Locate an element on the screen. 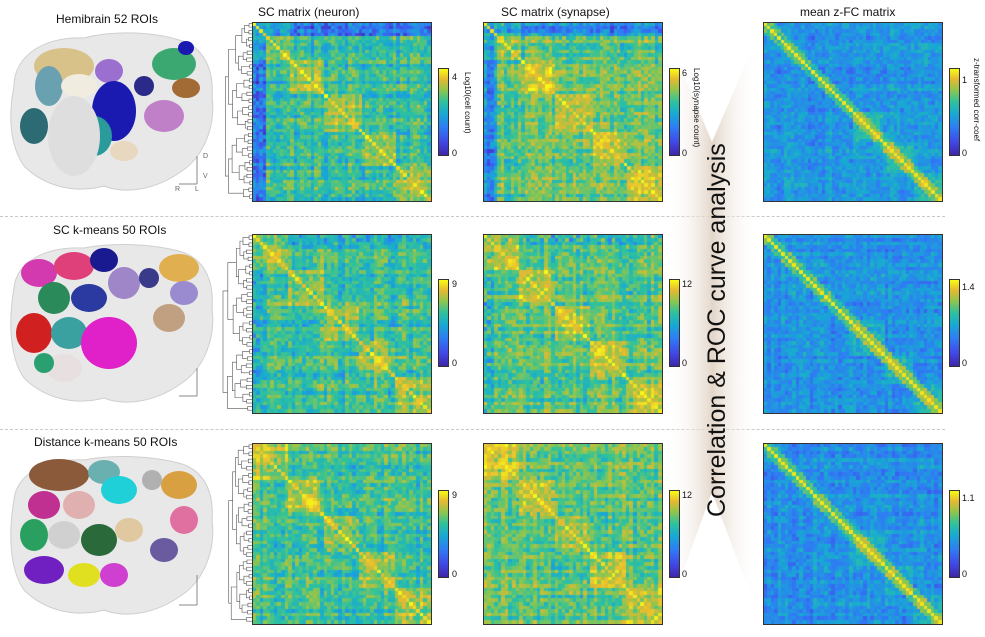 This screenshot has height=637, width=985. matrix-r1-neuron is located at coordinates (342, 324).